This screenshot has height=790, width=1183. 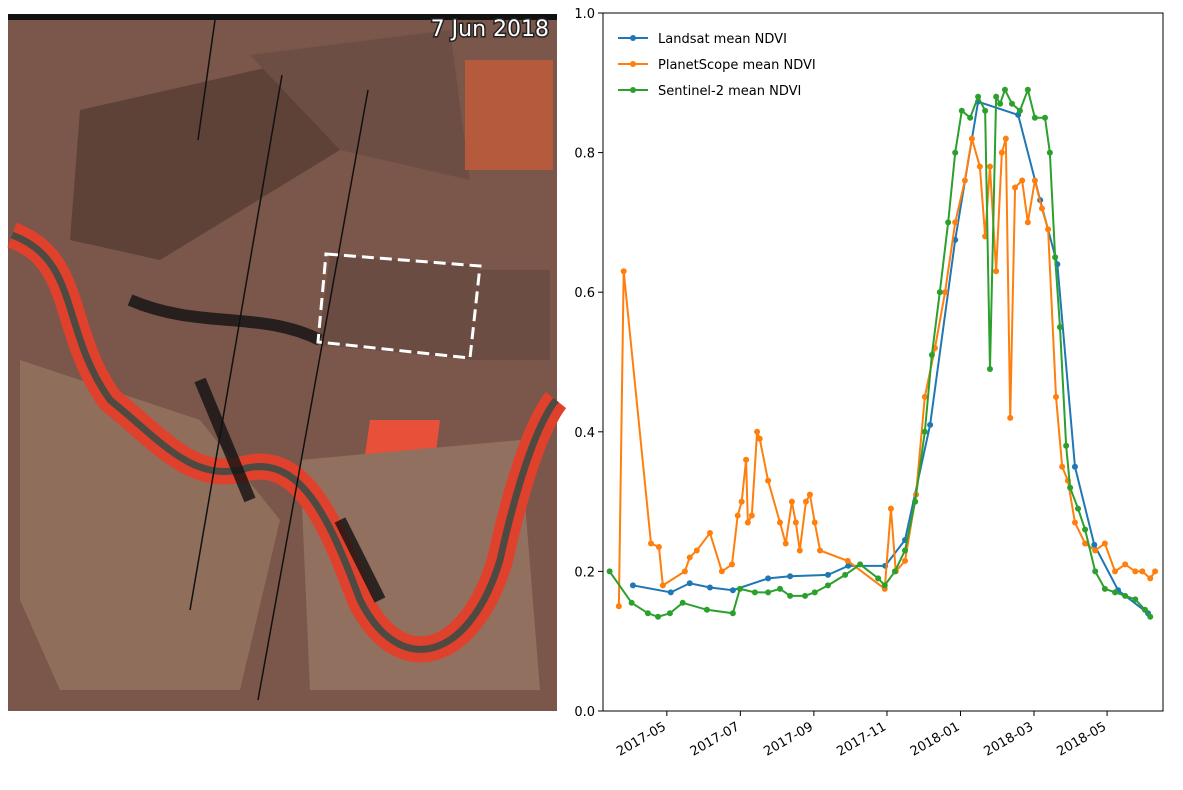 I want to click on x-tick-label: 2017-09, so click(x=788, y=739).